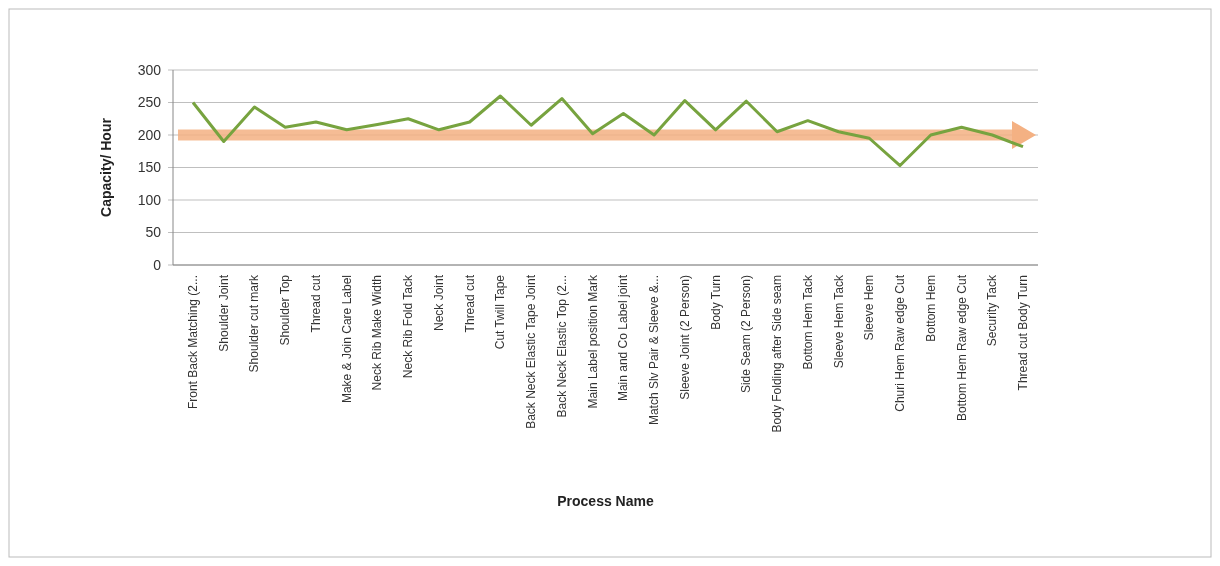 Image resolution: width=1220 pixels, height=566 pixels. What do you see at coordinates (715, 302) in the screenshot?
I see `x-tick-label: Body Turn` at bounding box center [715, 302].